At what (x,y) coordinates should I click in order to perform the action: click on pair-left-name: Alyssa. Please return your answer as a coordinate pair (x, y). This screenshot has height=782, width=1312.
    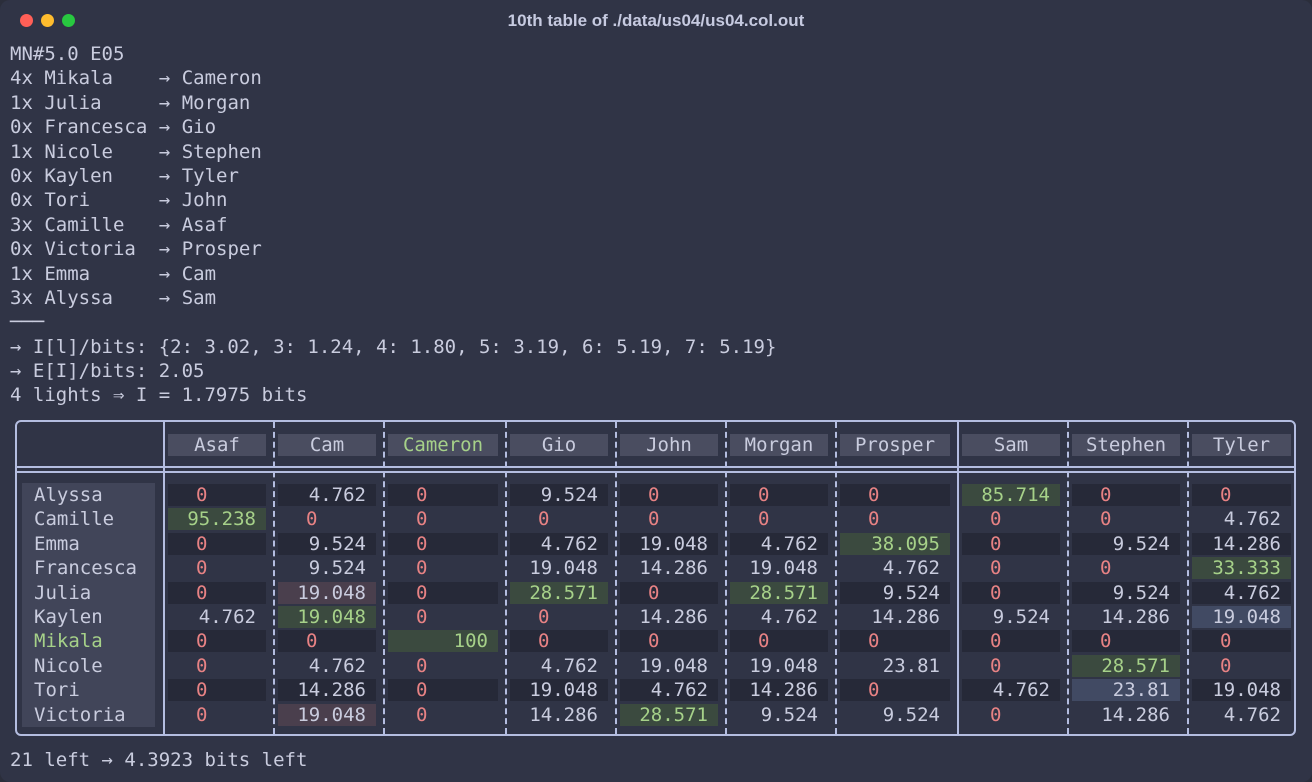
    Looking at the image, I should click on (78, 297).